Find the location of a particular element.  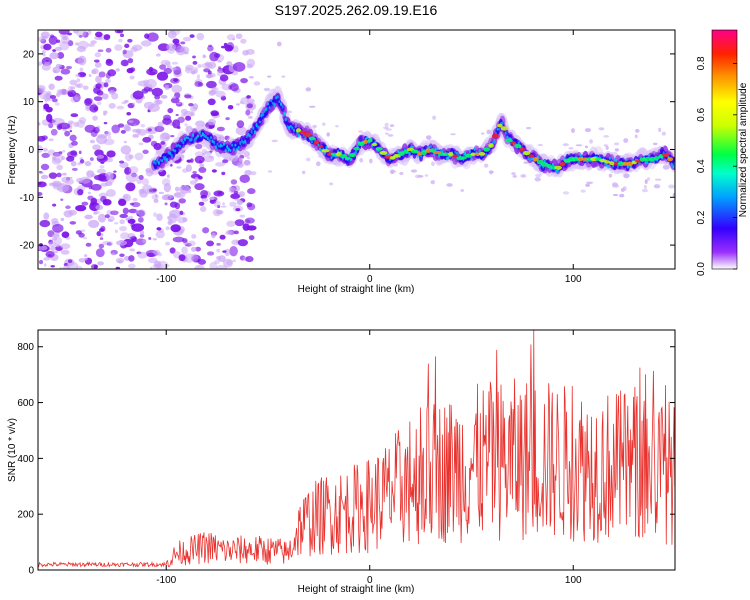

x-tick-label: 0 is located at coordinates (370, 580).